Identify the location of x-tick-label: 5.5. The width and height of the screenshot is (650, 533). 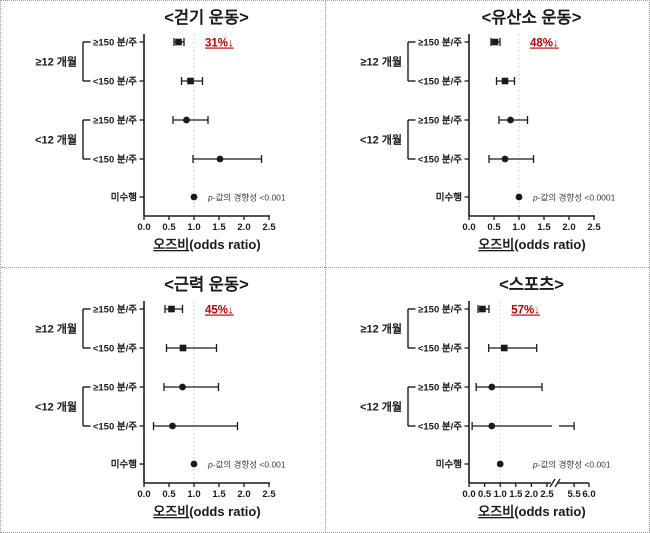
(574, 494).